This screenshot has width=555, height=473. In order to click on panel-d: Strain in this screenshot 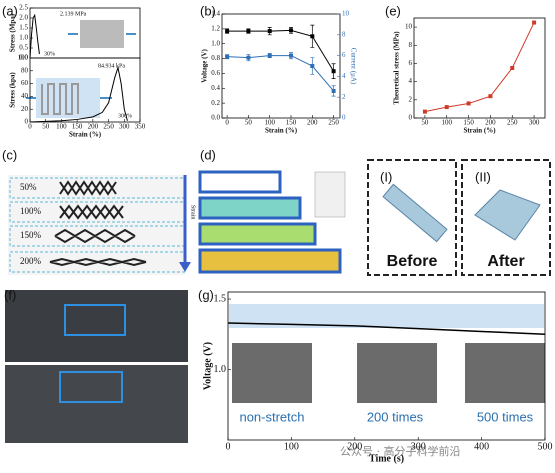, I will do `click(262, 222)`.